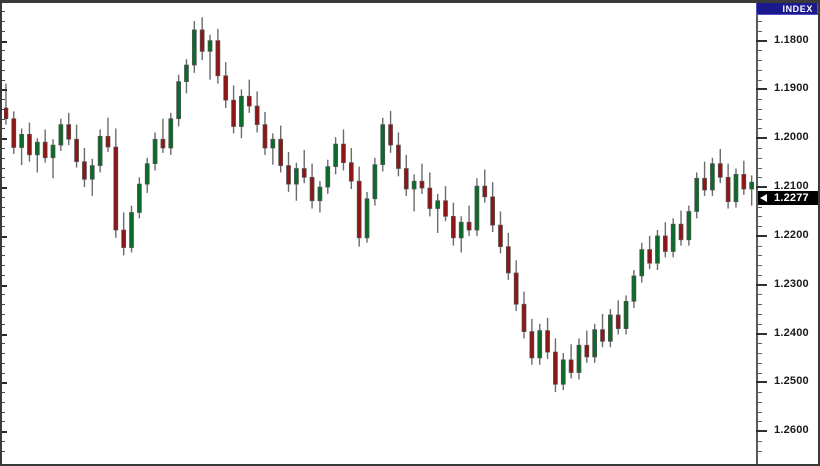 The width and height of the screenshot is (820, 466). Describe the element at coordinates (791, 381) in the screenshot. I see `price-label: 1.2500` at that location.